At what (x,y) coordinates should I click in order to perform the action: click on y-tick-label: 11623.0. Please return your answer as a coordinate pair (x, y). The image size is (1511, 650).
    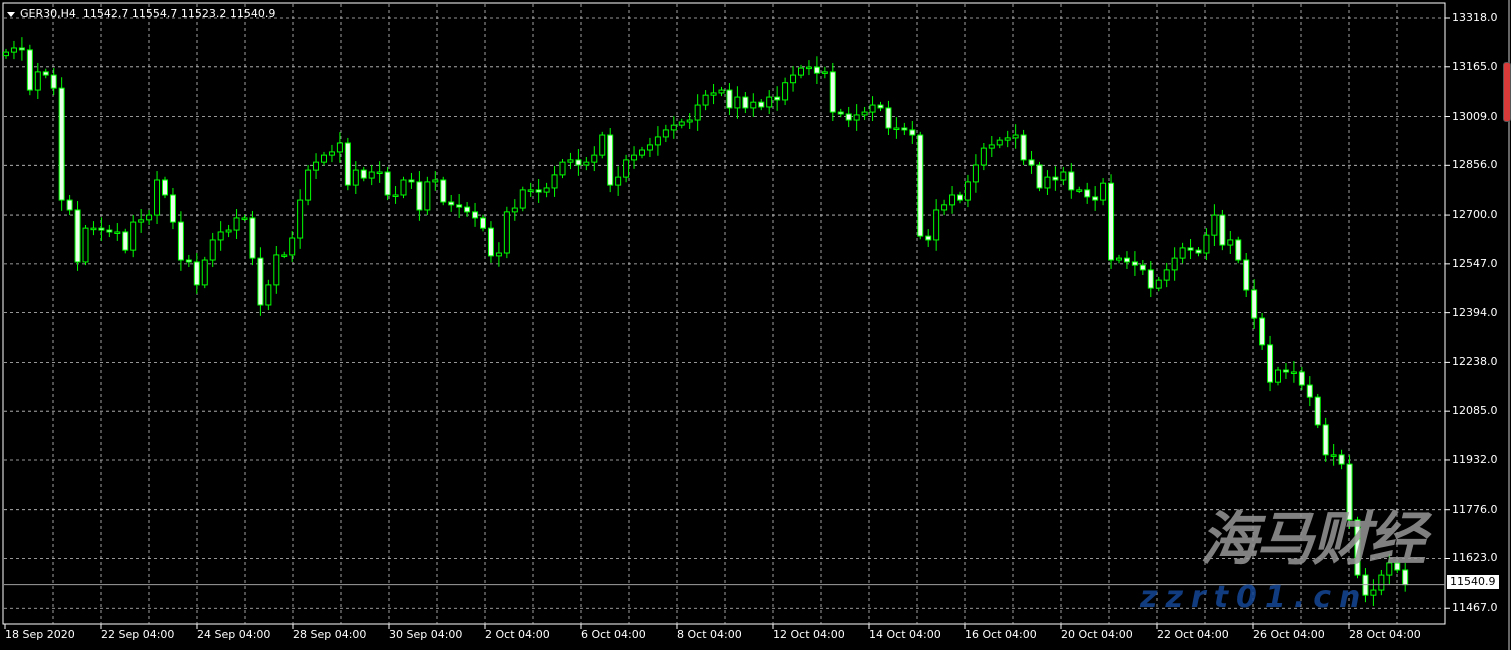
    Looking at the image, I should click on (1475, 558).